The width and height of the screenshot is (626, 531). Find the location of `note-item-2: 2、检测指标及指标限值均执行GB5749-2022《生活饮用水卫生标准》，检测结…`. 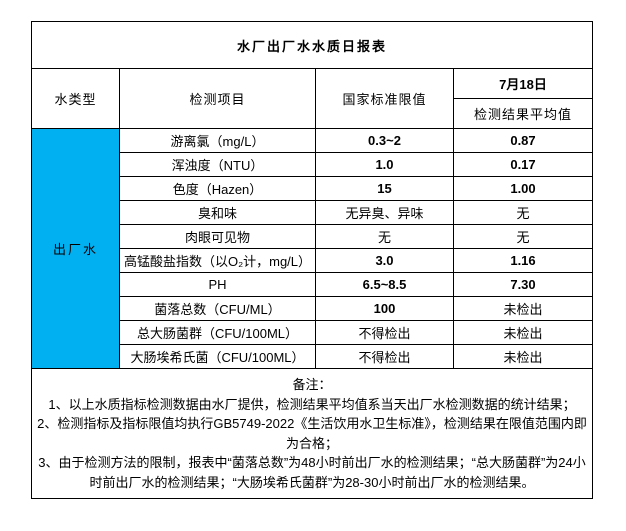

note-item-2: 2、检测指标及指标限值均执行GB5749-2022《生活饮用水卫生标准》，检测结… is located at coordinates (312, 433).